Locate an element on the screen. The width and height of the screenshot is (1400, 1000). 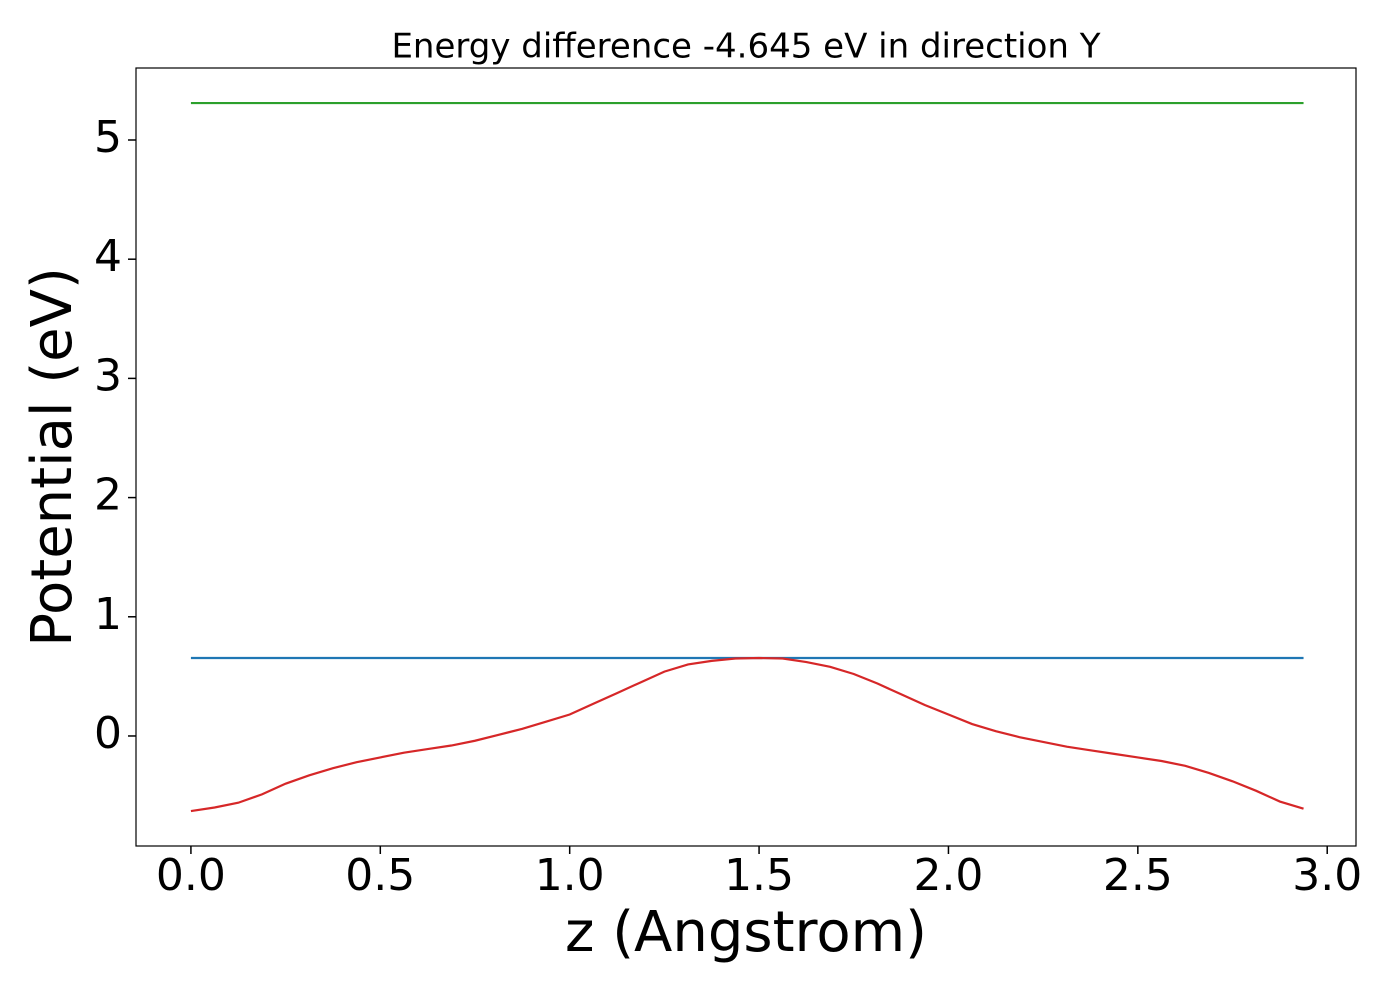
x-tick-label: 0.5 is located at coordinates (380, 875).